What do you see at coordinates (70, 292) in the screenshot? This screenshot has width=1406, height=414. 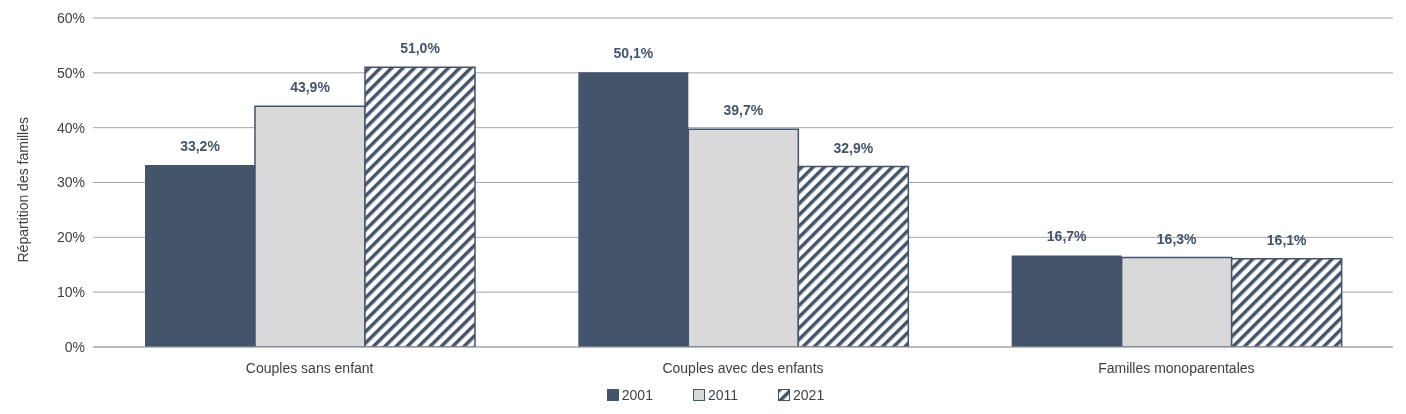 I see `y-tick-label: 10%` at bounding box center [70, 292].